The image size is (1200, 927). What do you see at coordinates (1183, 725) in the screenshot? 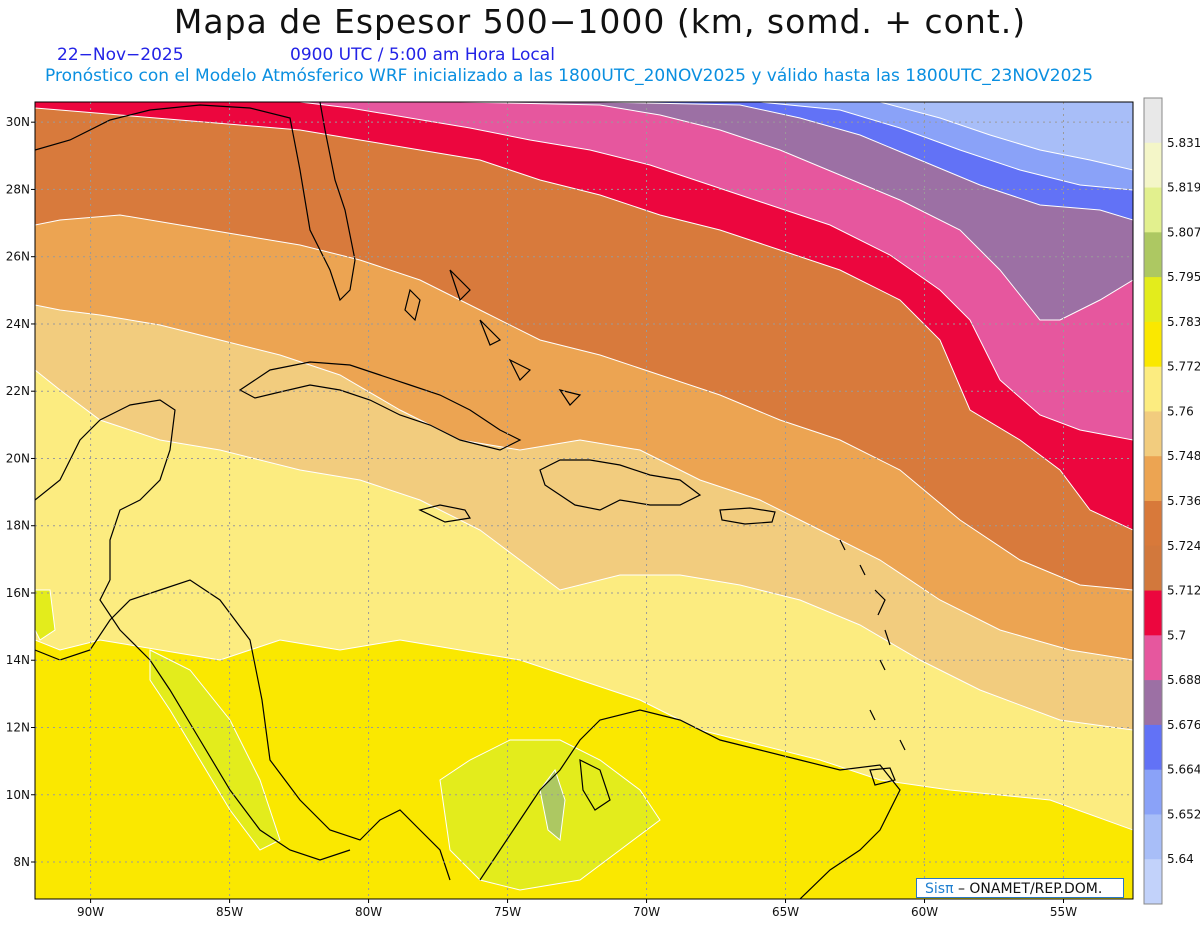
I see `colorbar-label: 5.676` at bounding box center [1183, 725].